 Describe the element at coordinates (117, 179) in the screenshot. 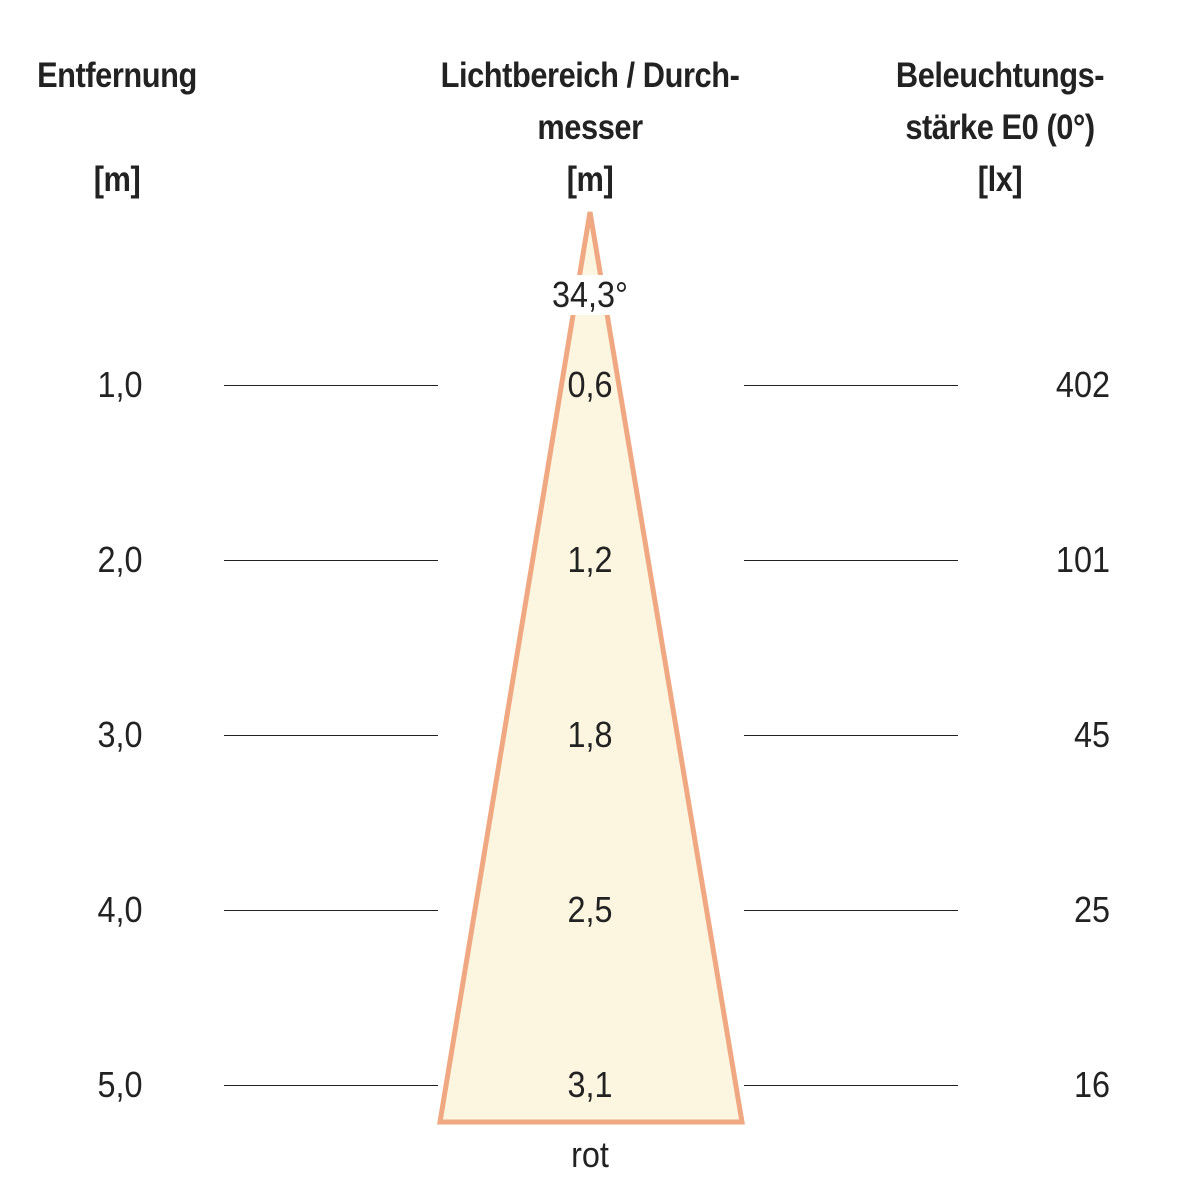

I see `header-distance-unit: [m]` at that location.